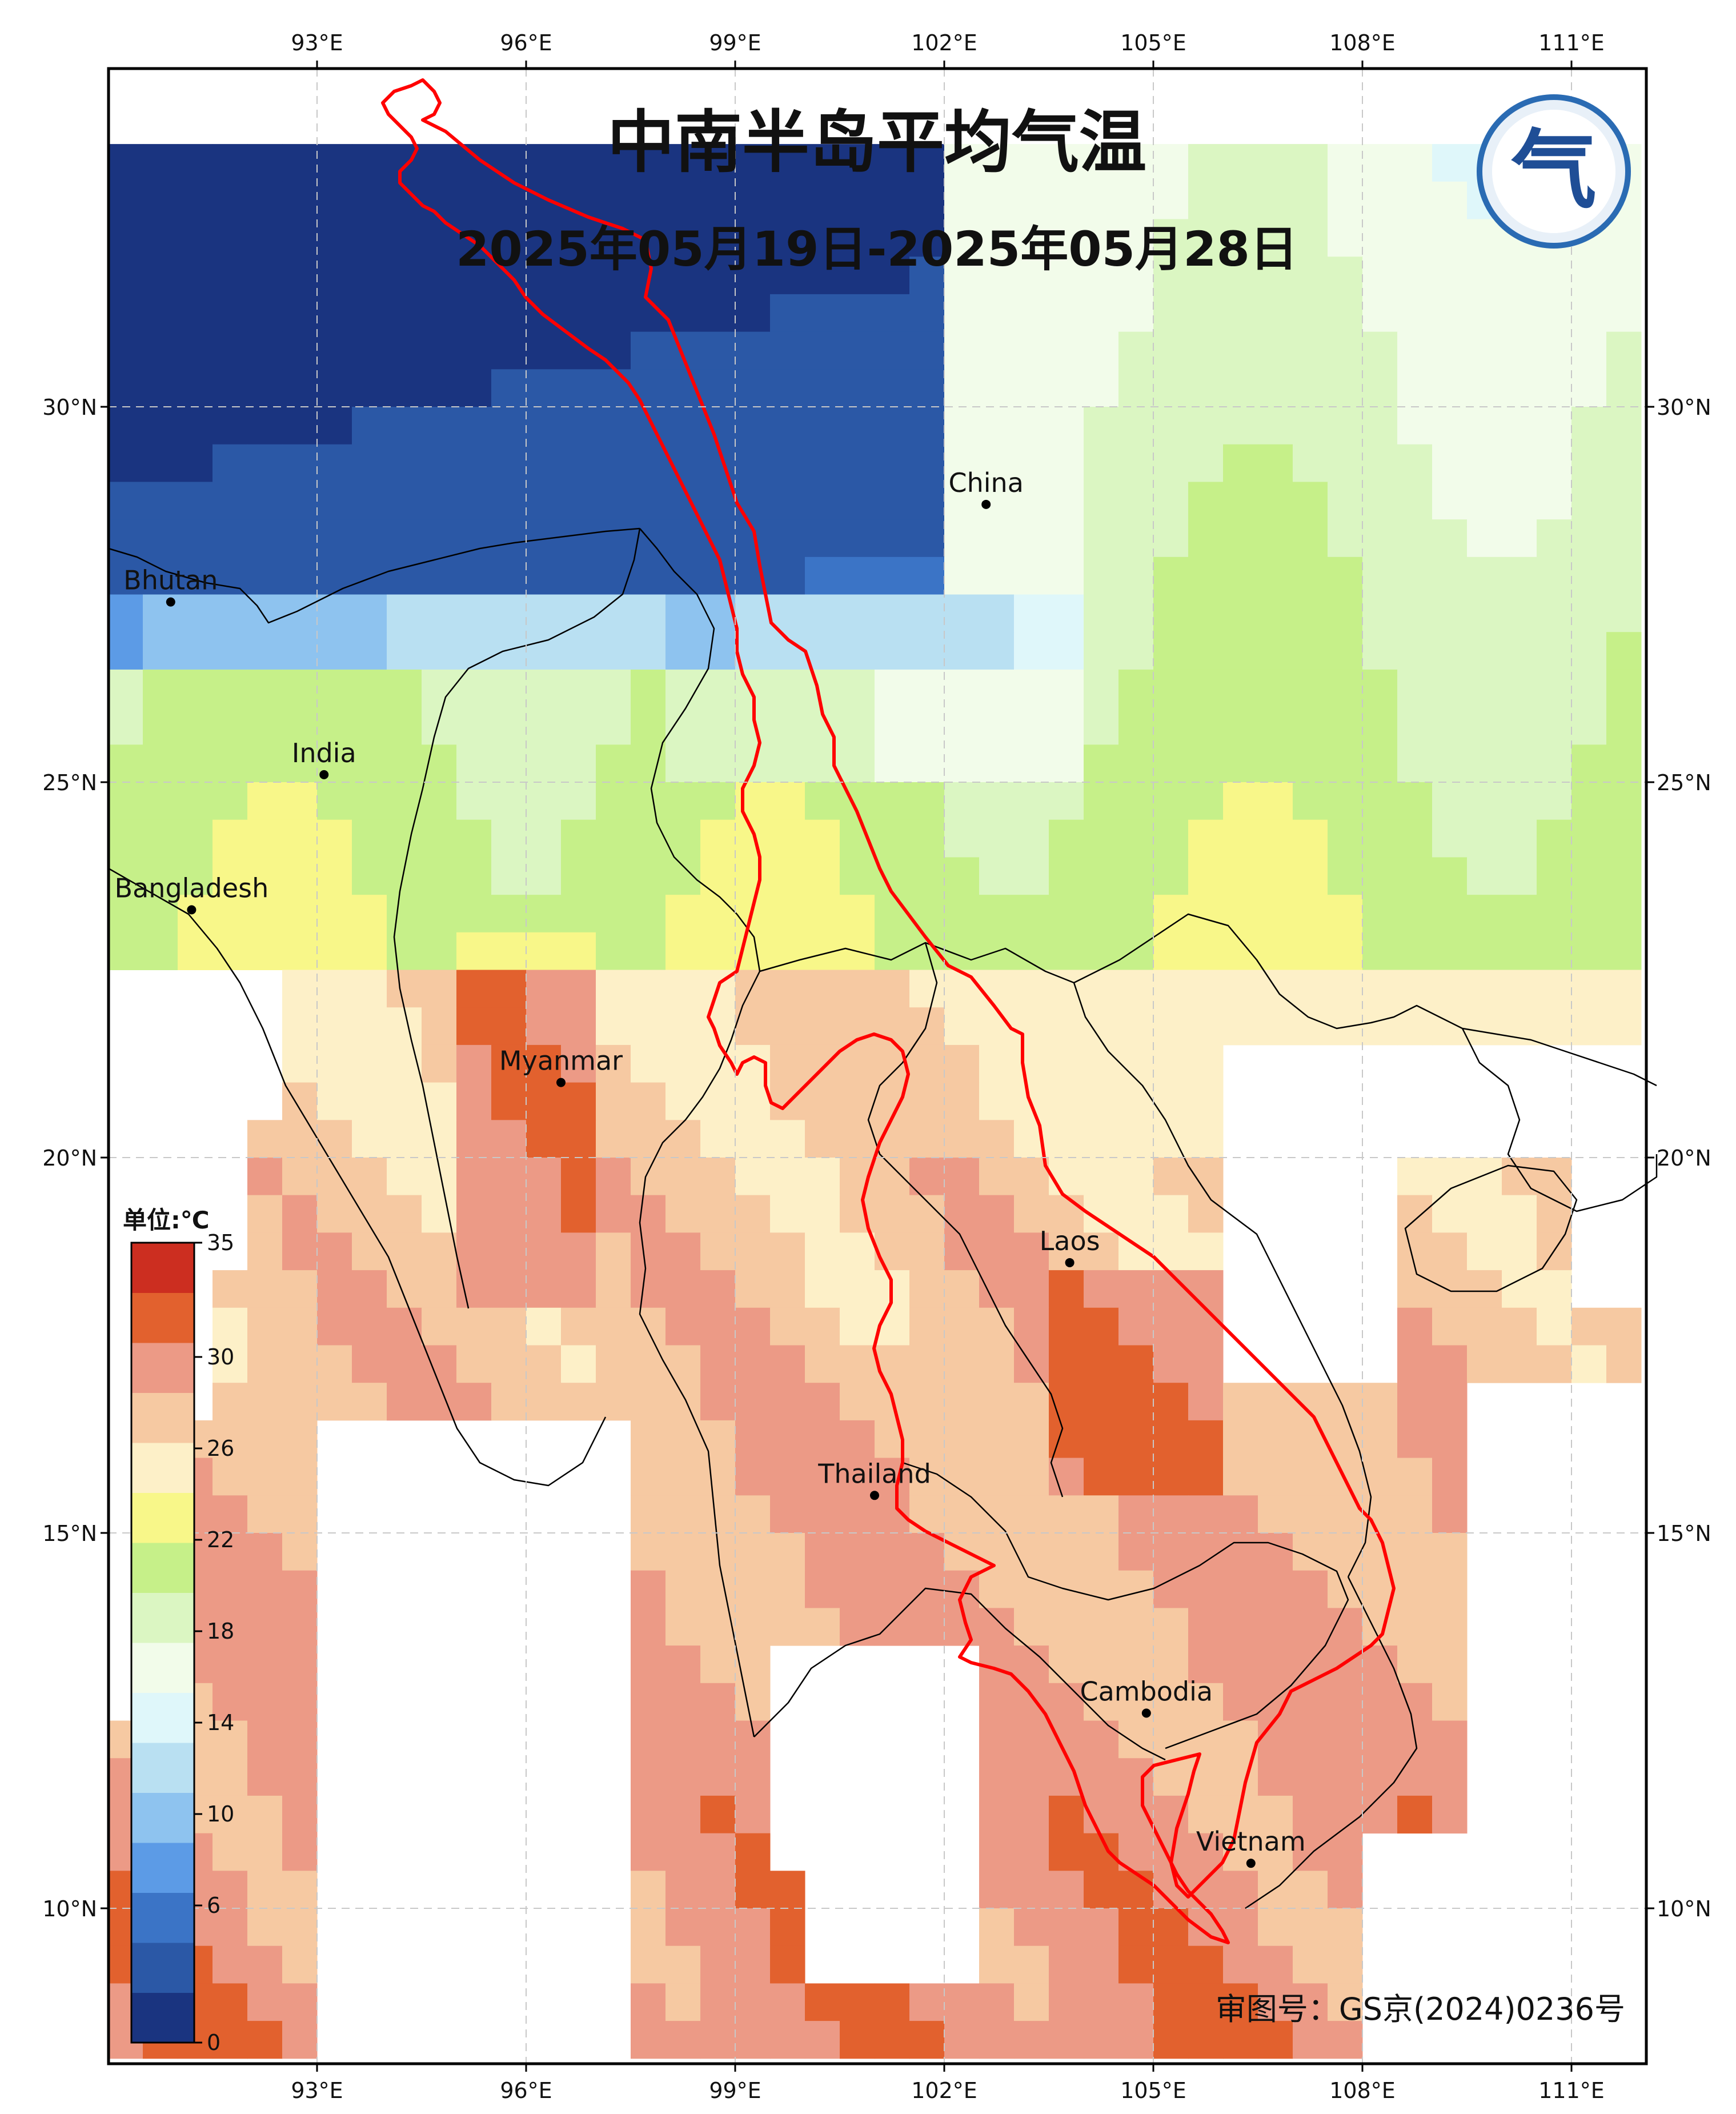 This screenshot has height=2114, width=1736. What do you see at coordinates (162, 1668) in the screenshot?
I see `colorbar-cell` at bounding box center [162, 1668].